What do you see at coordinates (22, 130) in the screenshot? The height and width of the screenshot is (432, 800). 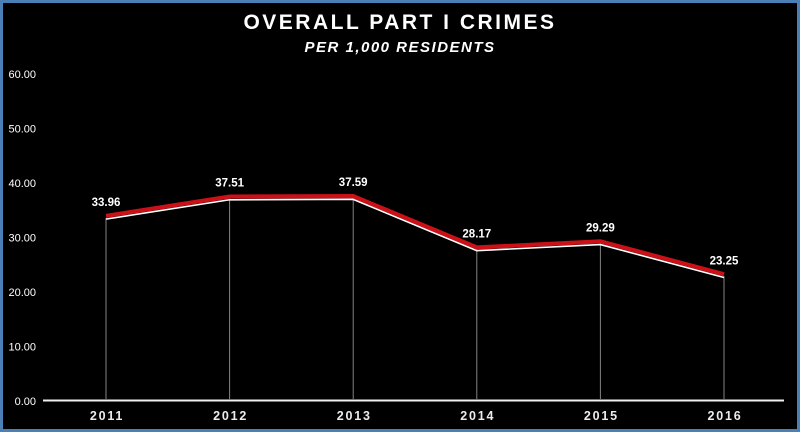 I see `y-axis-tick-label: 50.00` at bounding box center [22, 130].